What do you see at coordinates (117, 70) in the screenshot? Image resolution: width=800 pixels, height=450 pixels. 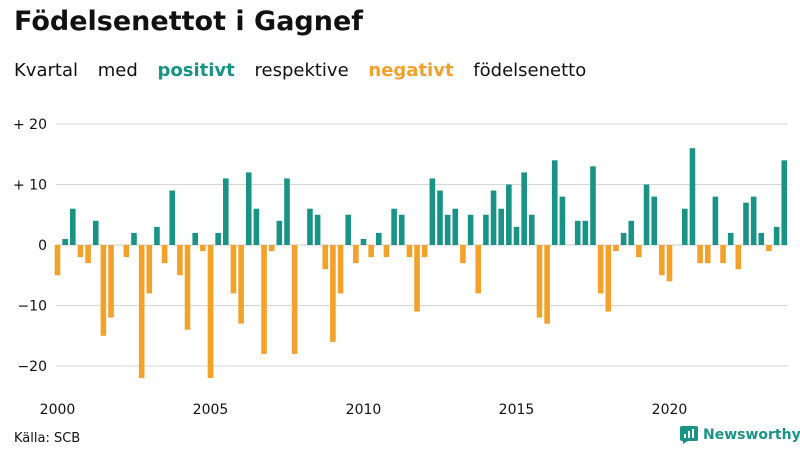 I see `subtitle-word: med` at bounding box center [117, 70].